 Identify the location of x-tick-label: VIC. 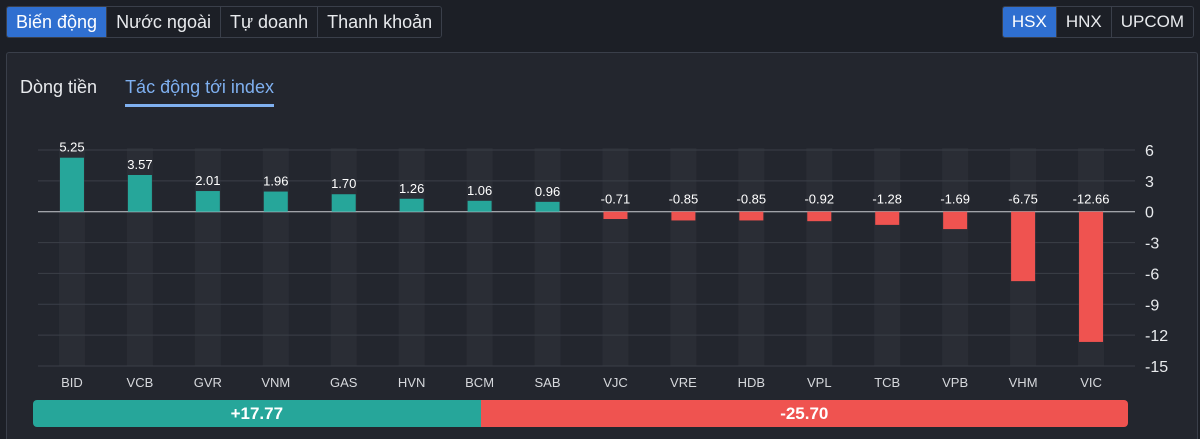
(1091, 382).